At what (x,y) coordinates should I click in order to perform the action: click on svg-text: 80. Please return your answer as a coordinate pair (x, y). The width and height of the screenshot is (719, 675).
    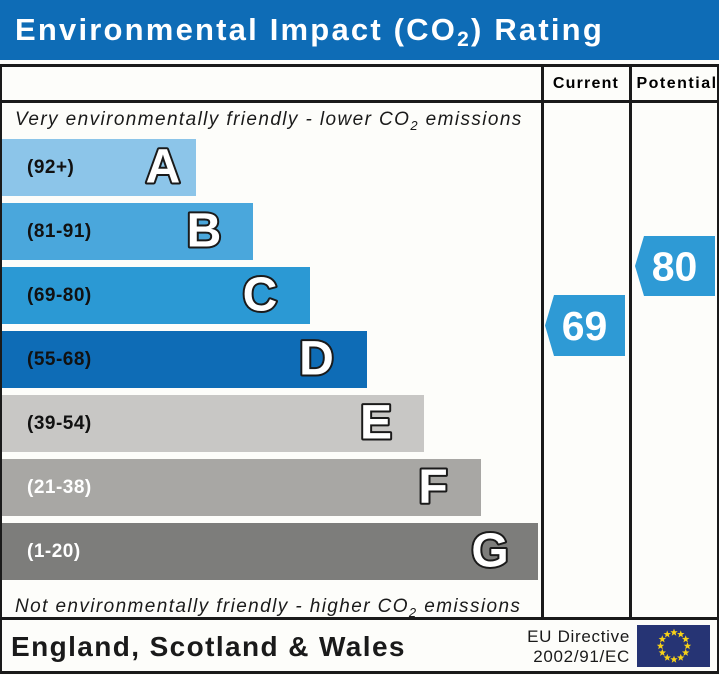
    Looking at the image, I should click on (675, 267).